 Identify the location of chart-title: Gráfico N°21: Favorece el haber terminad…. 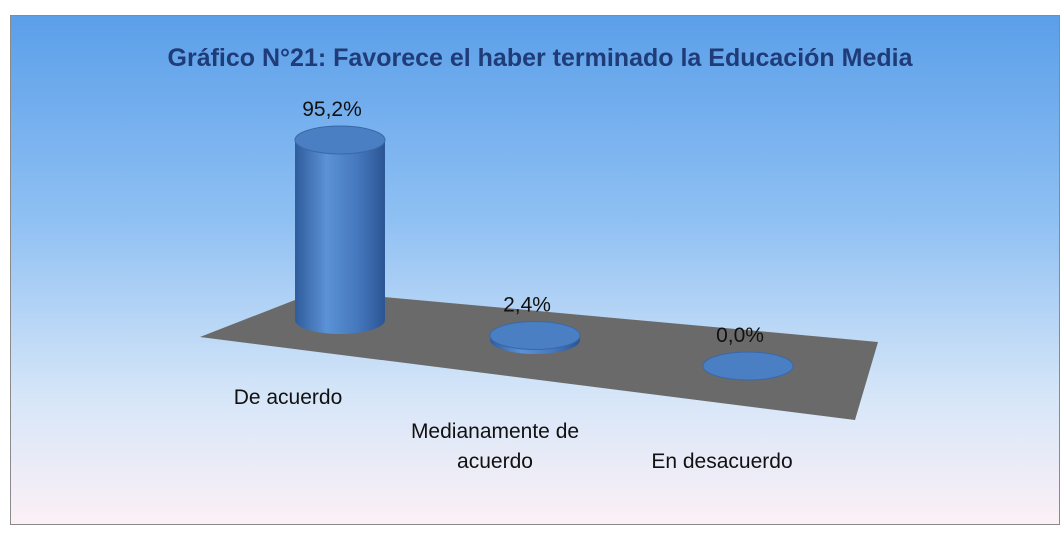
(541, 58).